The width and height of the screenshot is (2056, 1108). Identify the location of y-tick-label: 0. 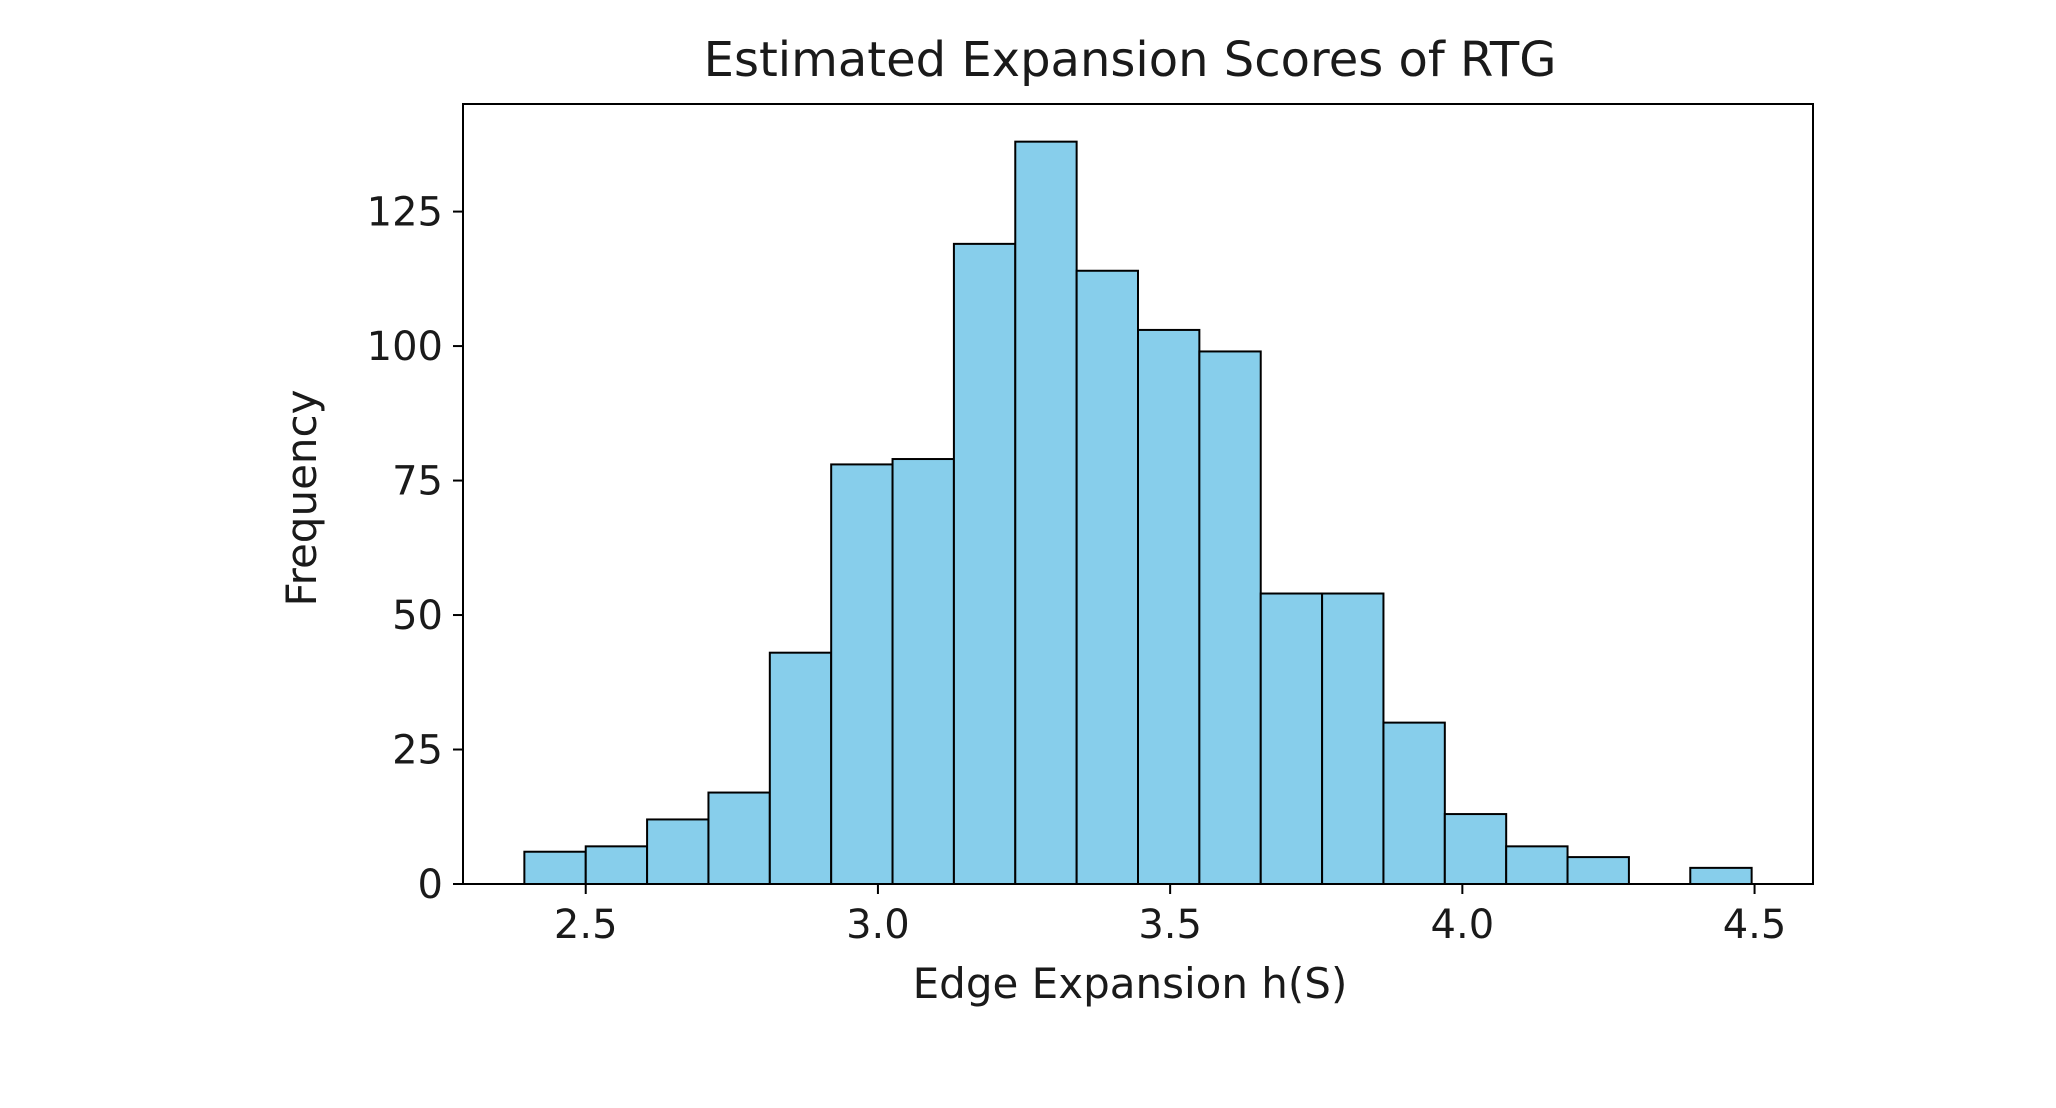
(430, 885).